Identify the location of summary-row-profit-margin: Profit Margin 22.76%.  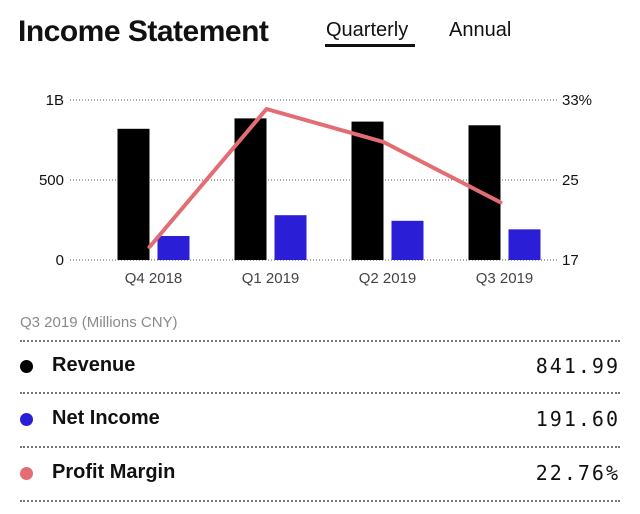
(320, 475).